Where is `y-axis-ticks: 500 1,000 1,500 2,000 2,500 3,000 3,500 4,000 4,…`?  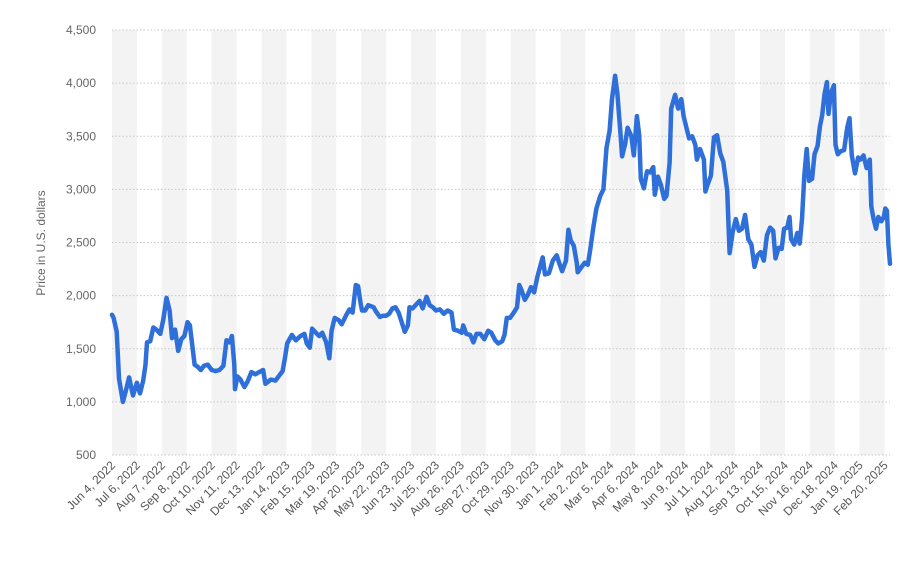
y-axis-ticks: 500 1,000 1,500 2,000 2,500 3,000 3,500 4,000 4,… is located at coordinates (81, 242).